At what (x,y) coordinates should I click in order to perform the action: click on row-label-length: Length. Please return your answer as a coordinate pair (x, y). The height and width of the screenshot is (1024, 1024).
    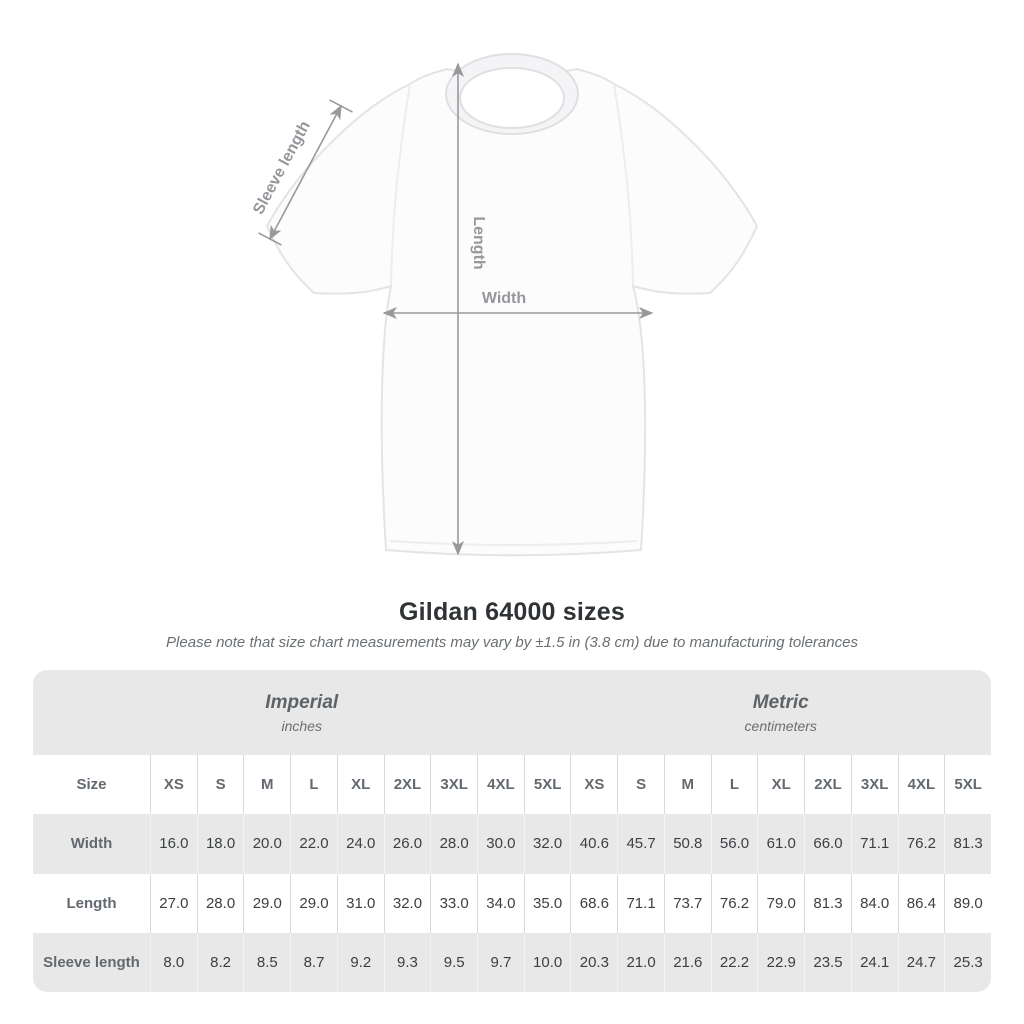
    Looking at the image, I should click on (91, 903).